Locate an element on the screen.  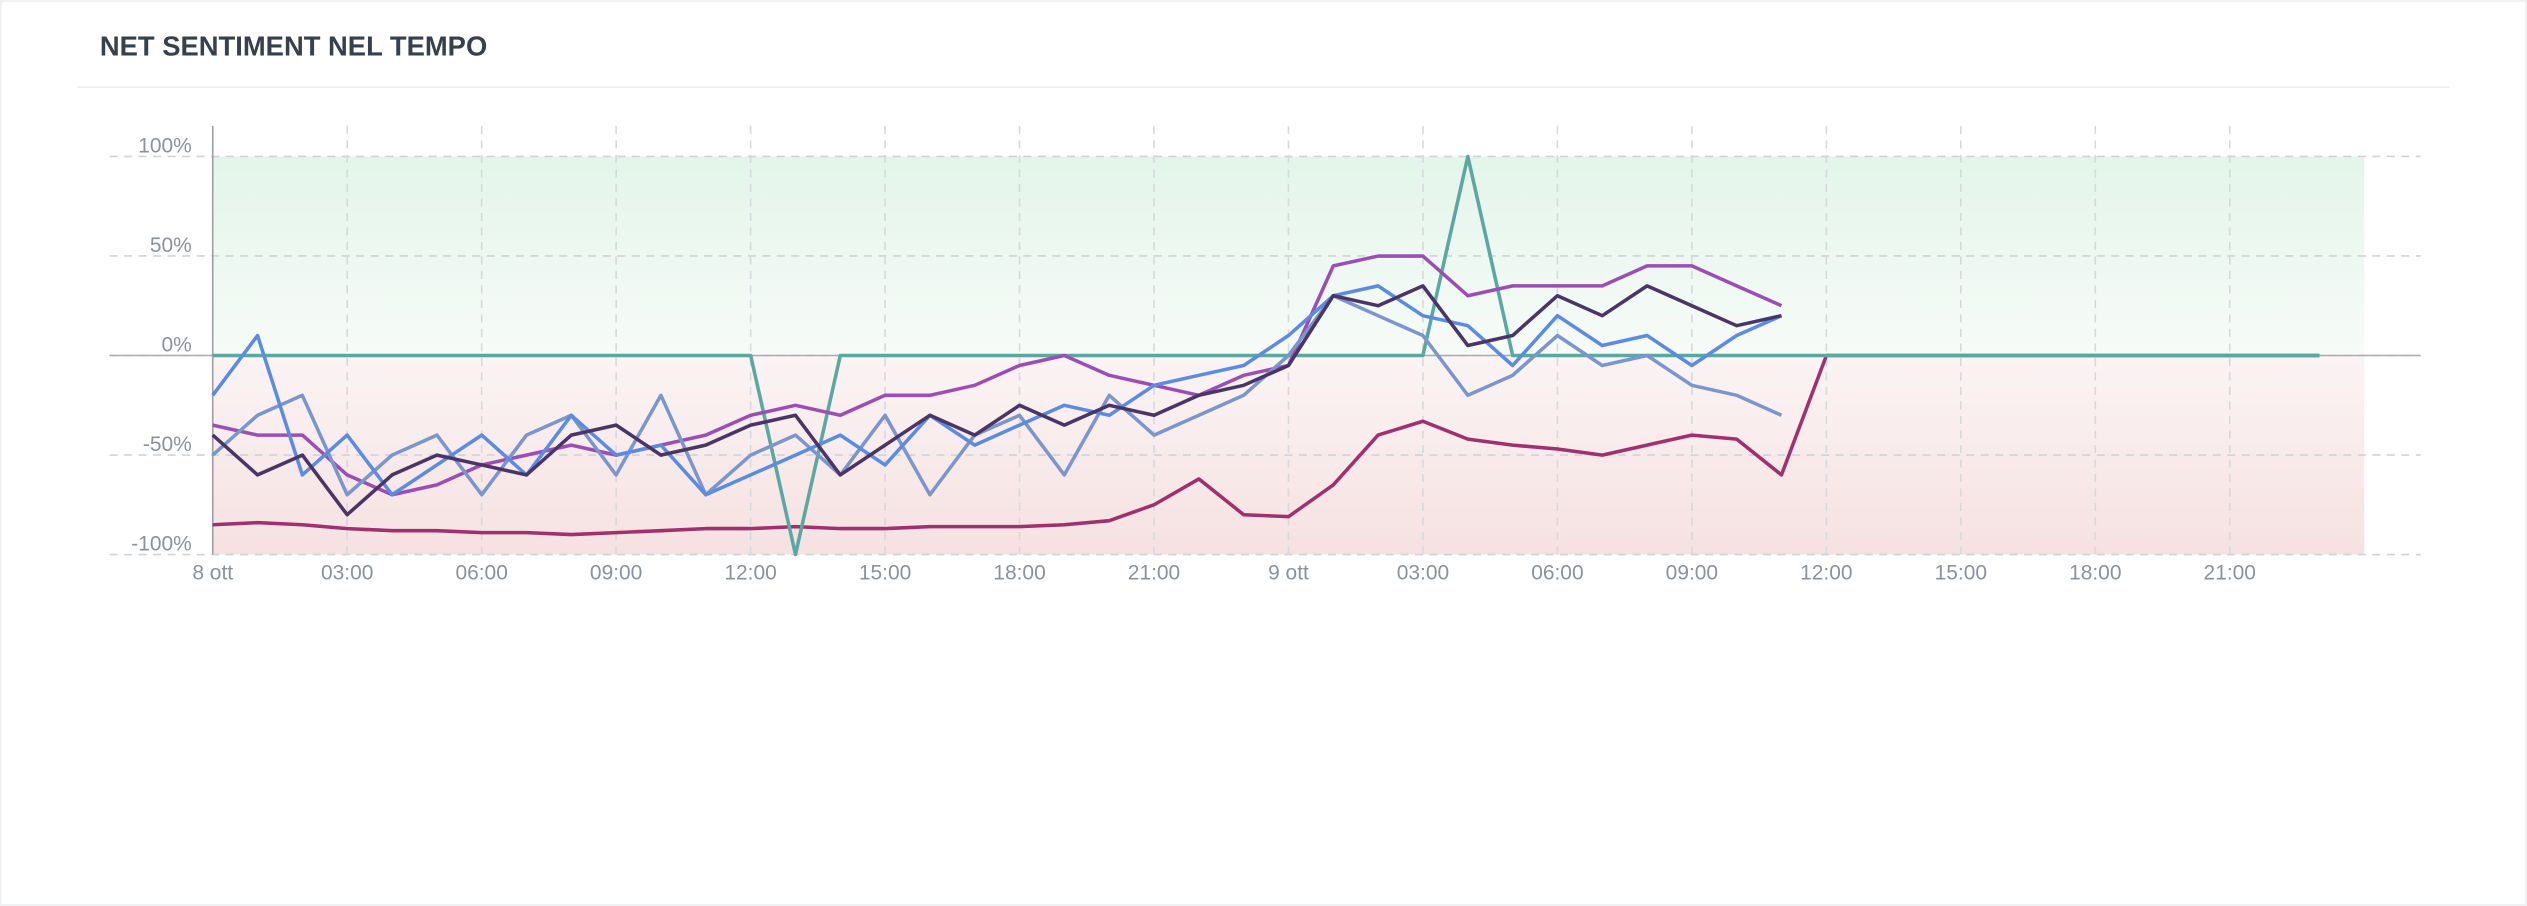
y-tick-label: 100% is located at coordinates (165, 145).